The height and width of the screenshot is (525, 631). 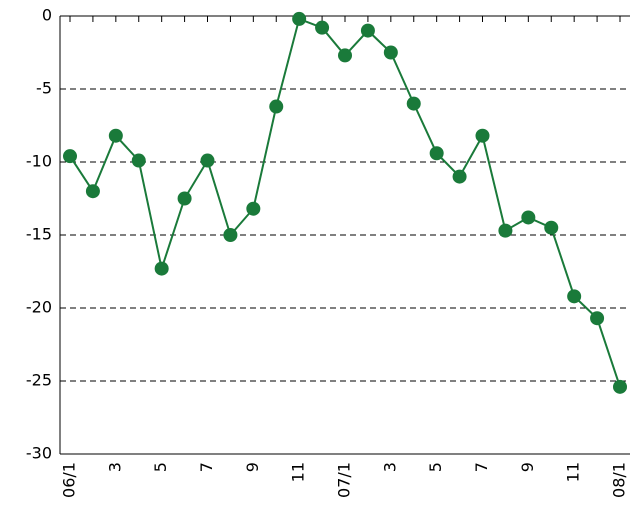 I want to click on x-tick-label: 06/1, so click(x=69, y=480).